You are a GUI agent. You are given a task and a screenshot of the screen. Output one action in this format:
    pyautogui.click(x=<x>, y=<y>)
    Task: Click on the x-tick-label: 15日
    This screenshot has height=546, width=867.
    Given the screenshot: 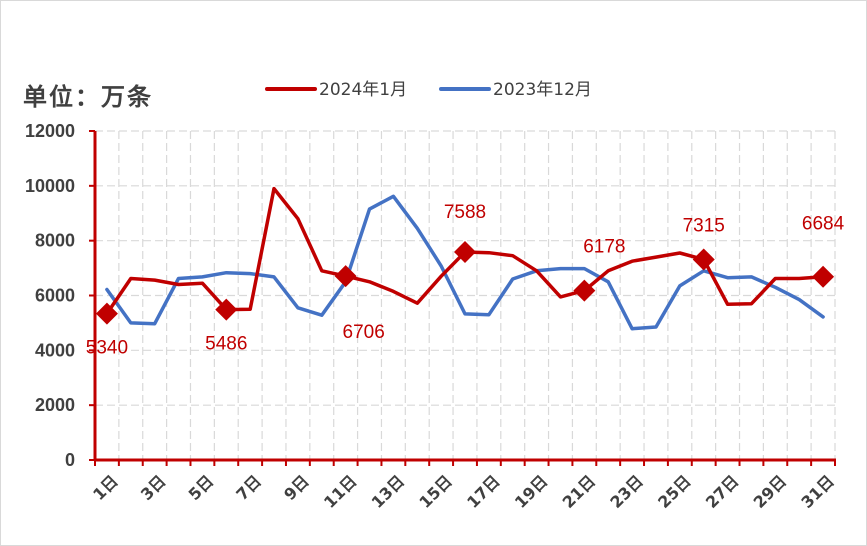 What is the action you would take?
    pyautogui.click(x=435, y=491)
    